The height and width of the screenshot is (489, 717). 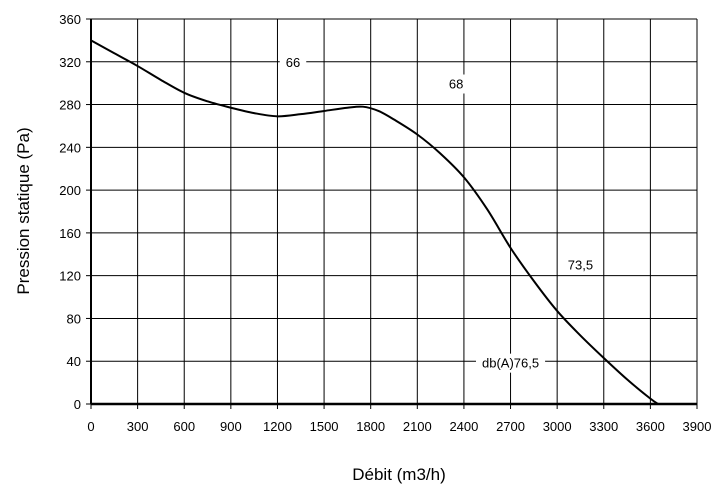 I want to click on y-axis-title: Pression statique (Pa), so click(x=23, y=210).